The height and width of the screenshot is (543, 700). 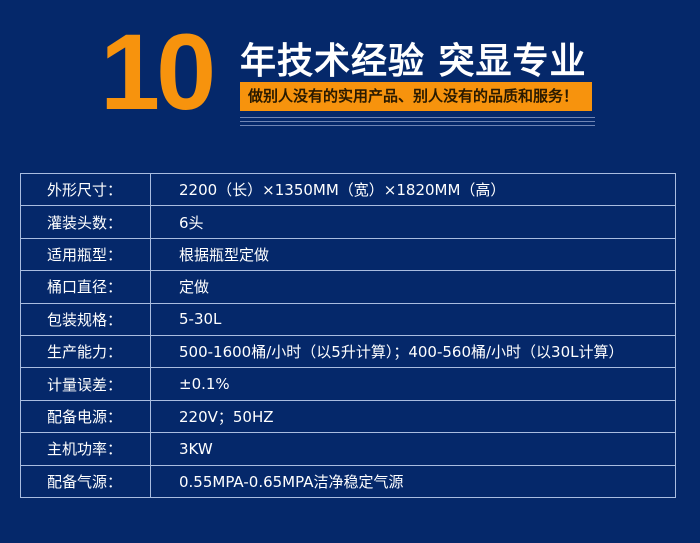 I want to click on decorative-fine-text, so click(x=417, y=123).